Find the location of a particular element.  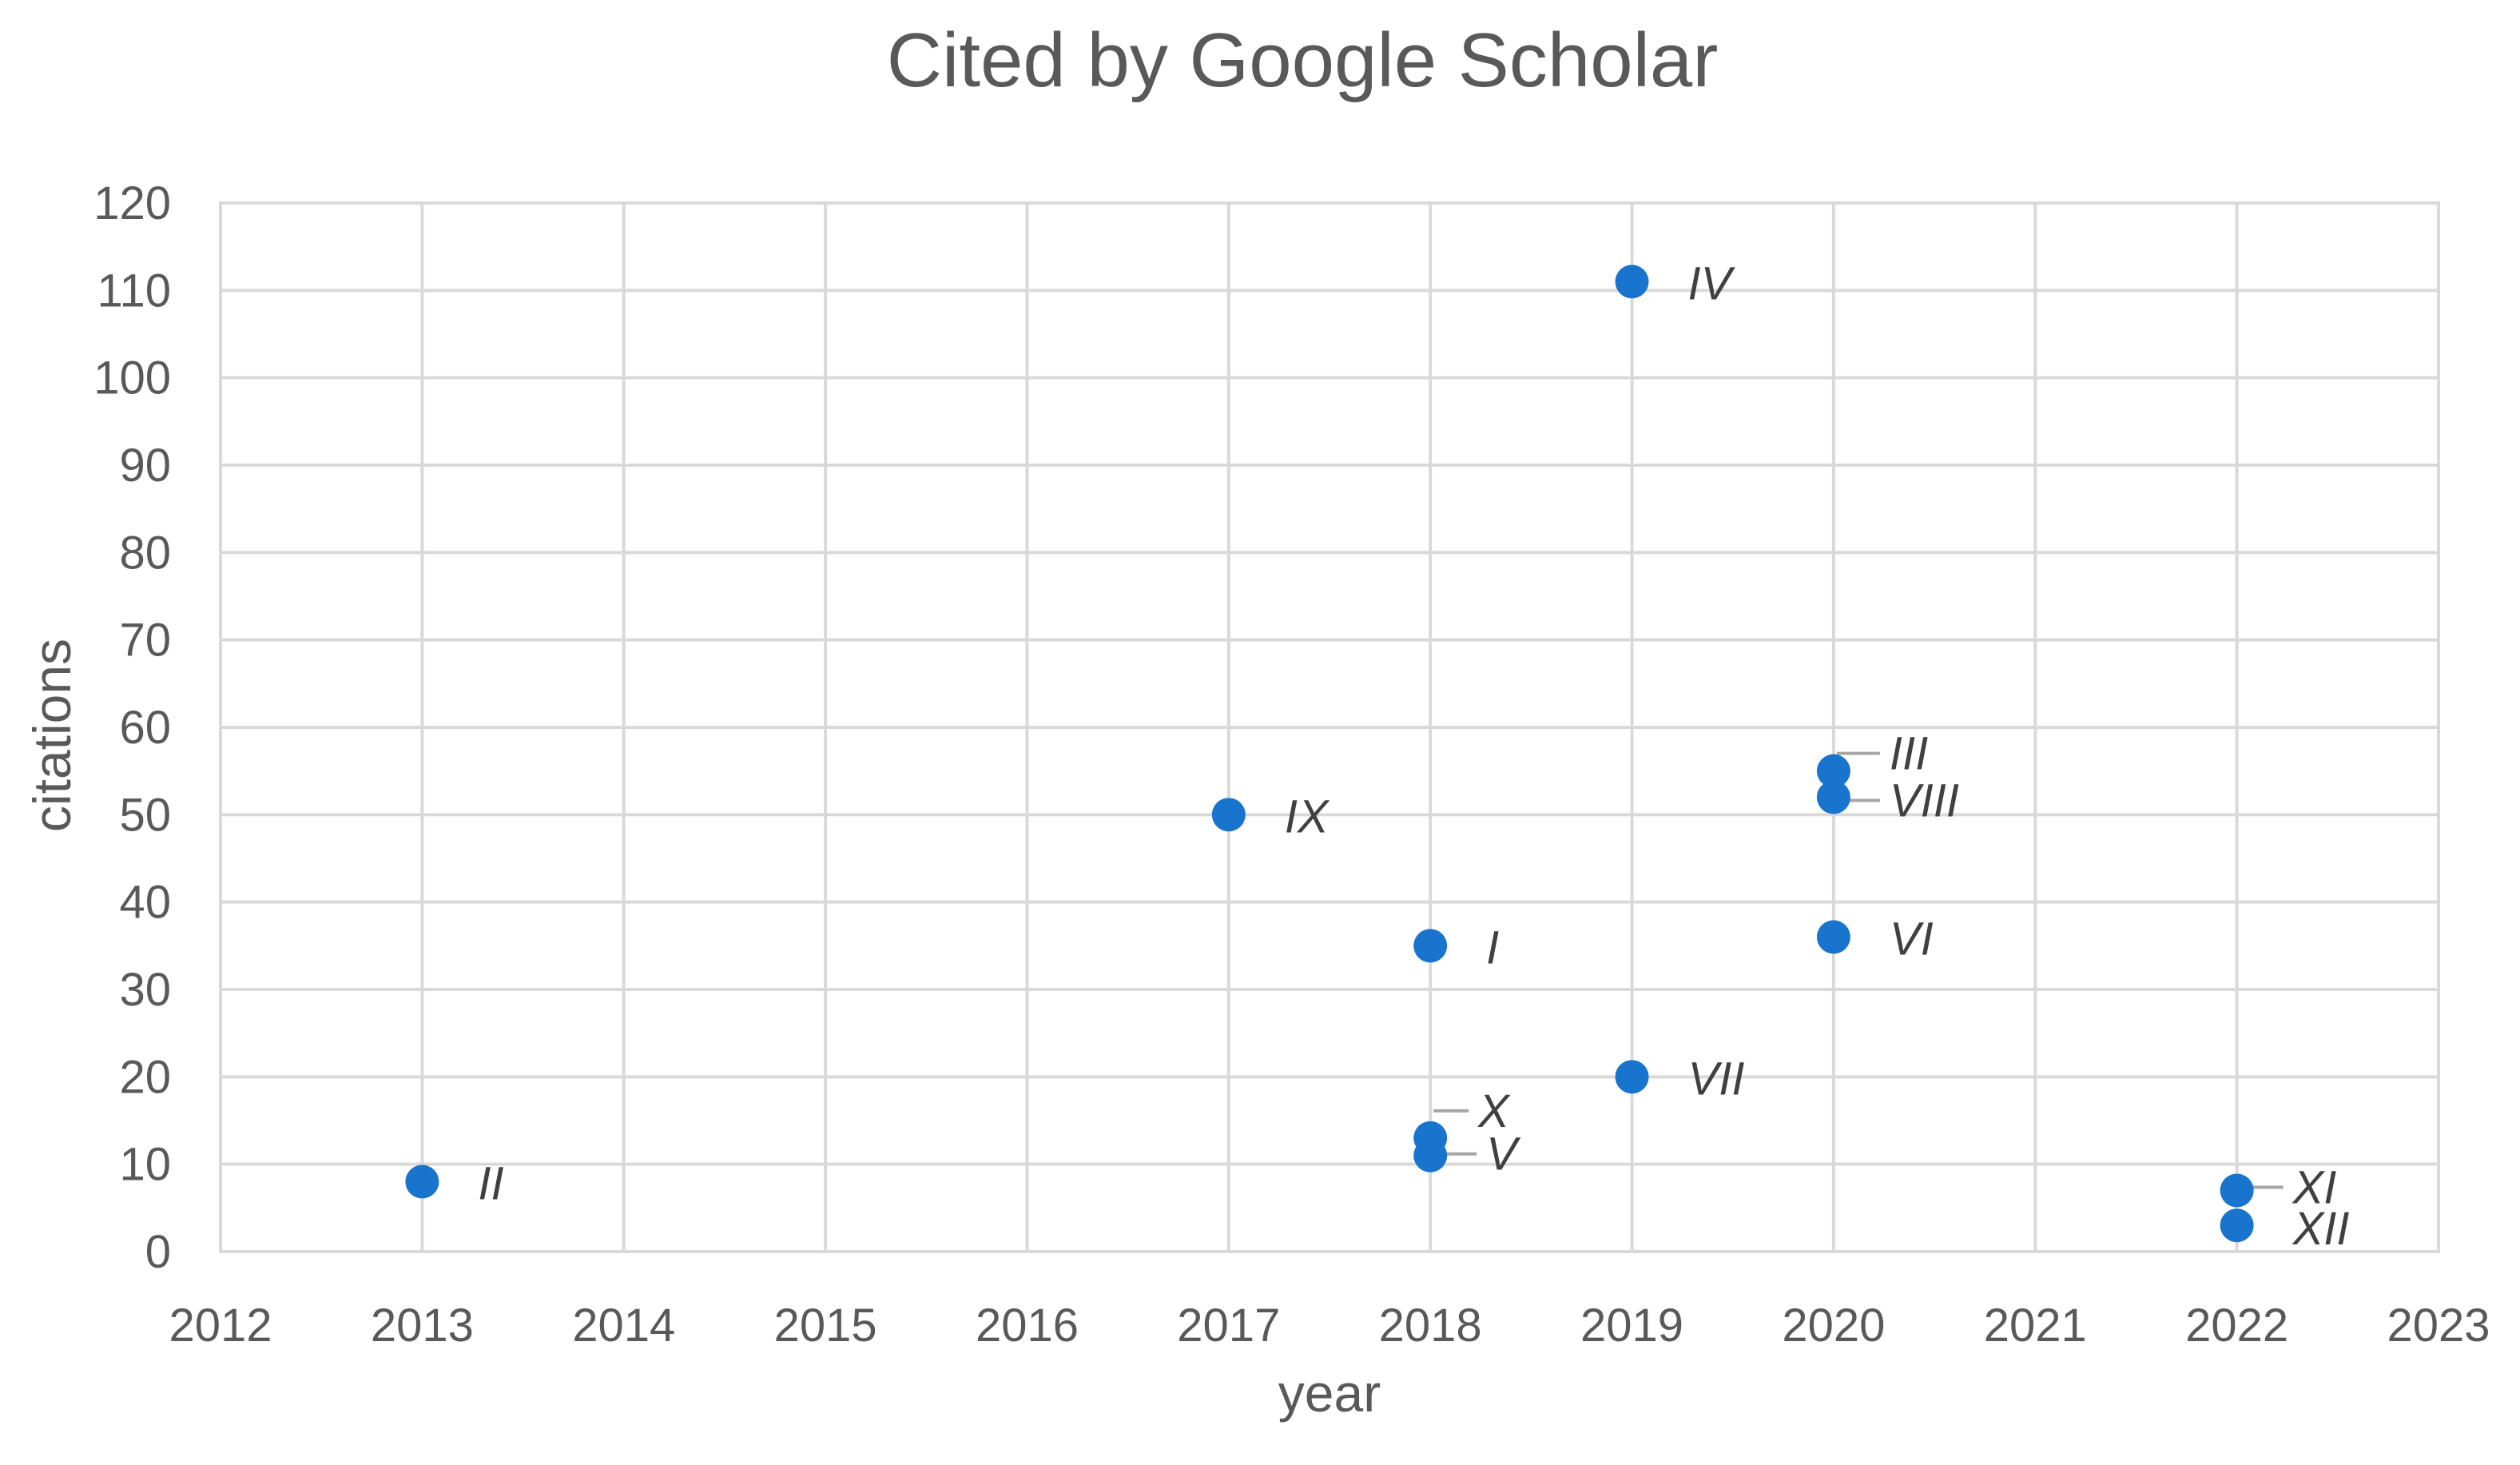

y-axis-ticks: 0 10 20 30 40 50 60 70 80 90 100 110 120 is located at coordinates (132, 727).